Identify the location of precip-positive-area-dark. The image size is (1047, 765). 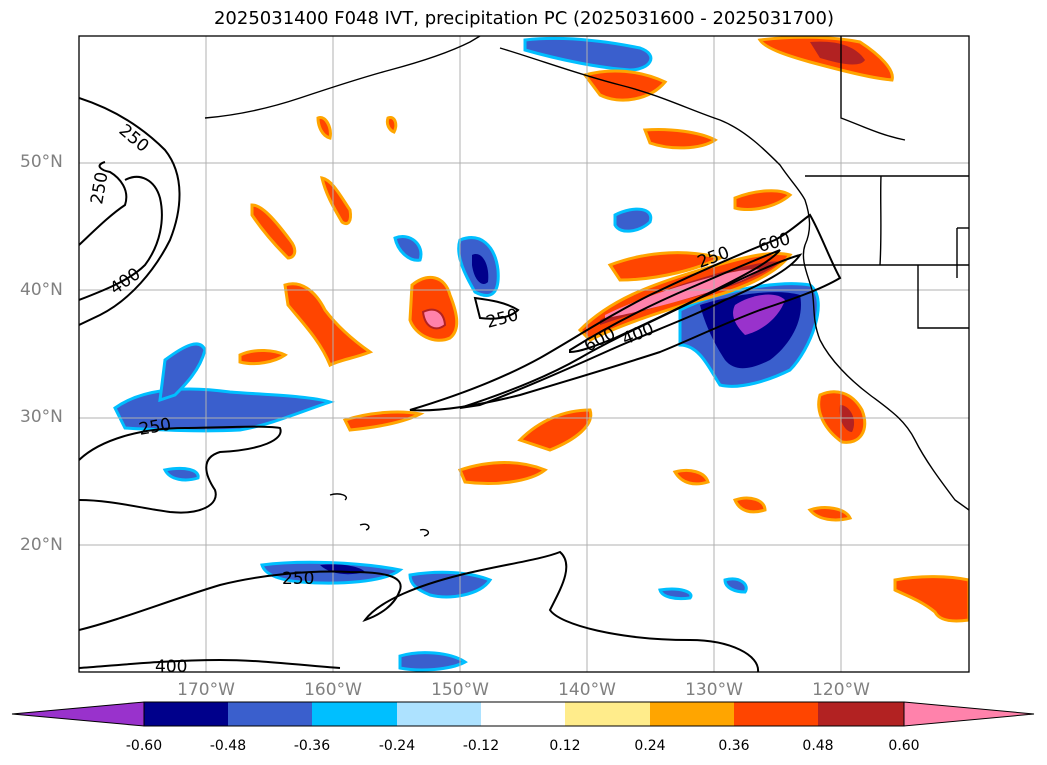
(837, 53).